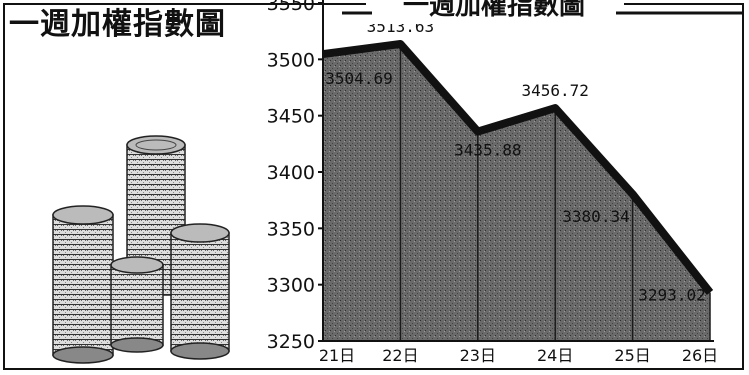 Image resolution: width=749 pixels, height=375 pixels. What do you see at coordinates (487, 150) in the screenshot?
I see `data-label: 3435.88` at bounding box center [487, 150].